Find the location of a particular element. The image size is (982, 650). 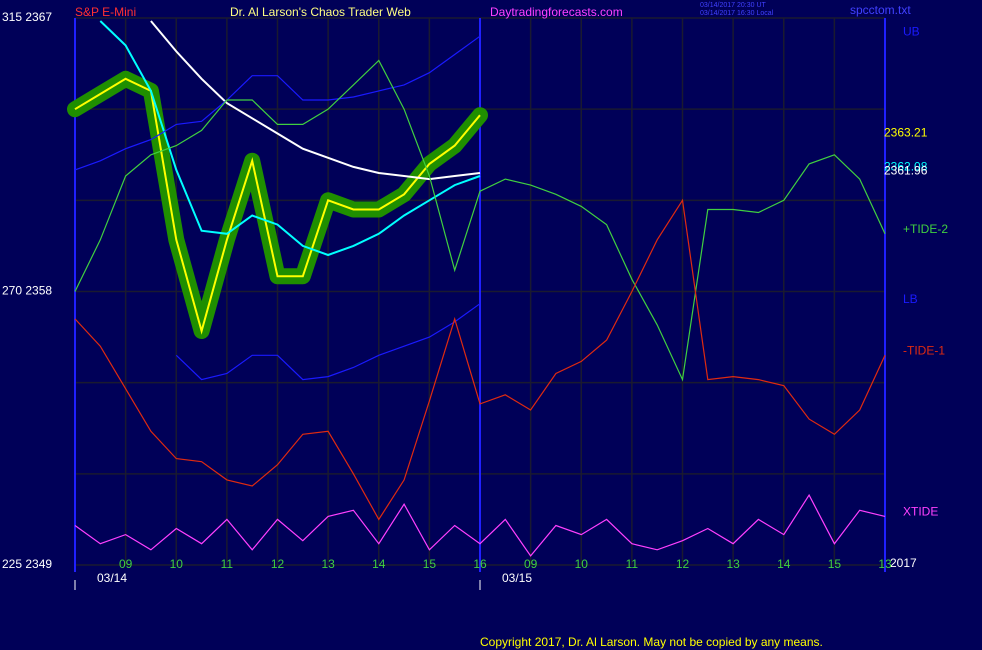

series-label: XTIDE is located at coordinates (920, 512).